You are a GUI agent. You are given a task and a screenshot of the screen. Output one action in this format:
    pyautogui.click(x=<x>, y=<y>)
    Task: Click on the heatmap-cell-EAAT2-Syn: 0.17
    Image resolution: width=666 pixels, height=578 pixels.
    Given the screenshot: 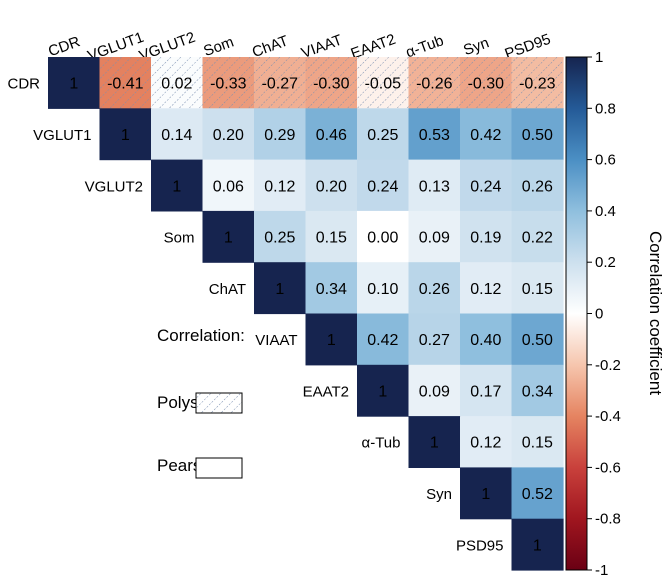 What is the action you would take?
    pyautogui.click(x=486, y=390)
    